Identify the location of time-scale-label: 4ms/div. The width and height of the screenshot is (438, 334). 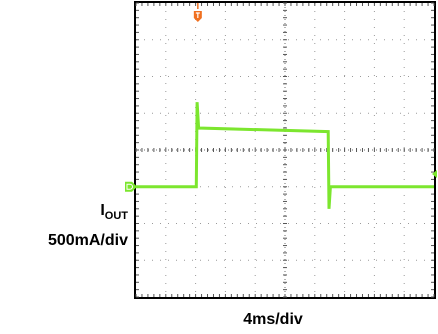
(273, 319).